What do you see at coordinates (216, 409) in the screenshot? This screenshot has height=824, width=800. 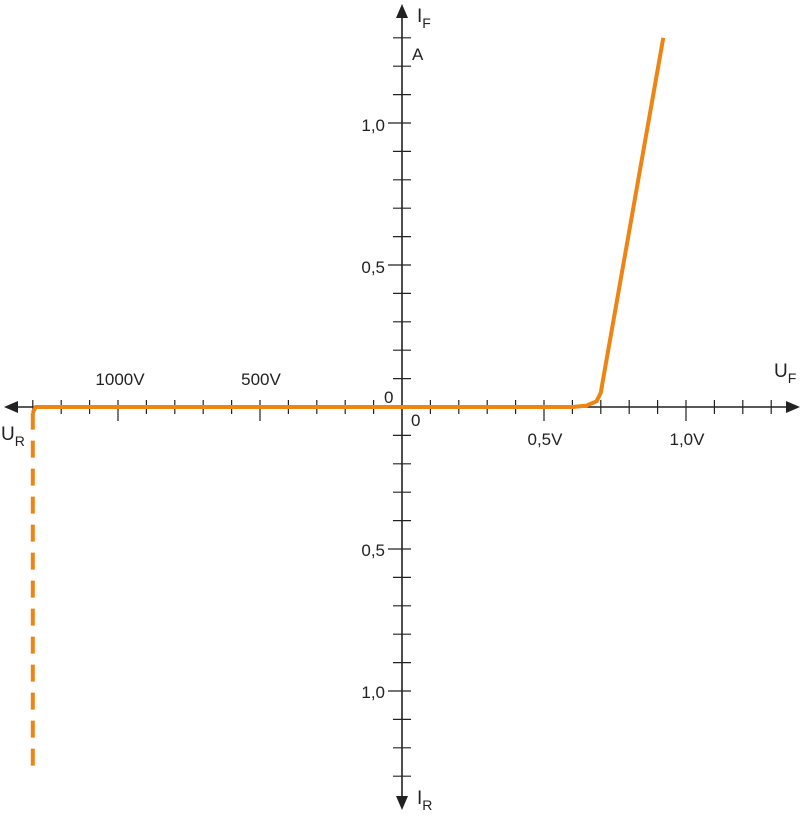 I see `curve-reverse-blocking` at bounding box center [216, 409].